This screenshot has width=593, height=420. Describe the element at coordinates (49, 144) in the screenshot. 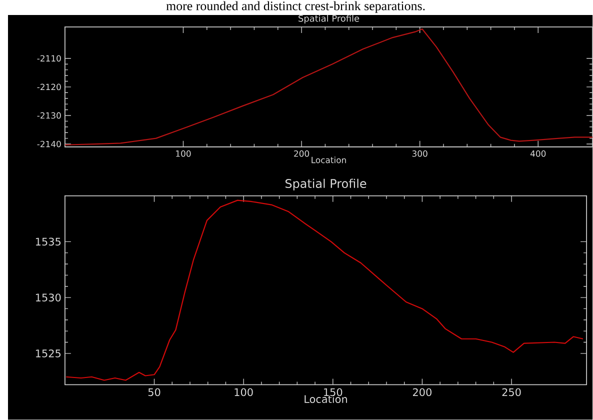

I see `y-tick-label: -2140` at that location.